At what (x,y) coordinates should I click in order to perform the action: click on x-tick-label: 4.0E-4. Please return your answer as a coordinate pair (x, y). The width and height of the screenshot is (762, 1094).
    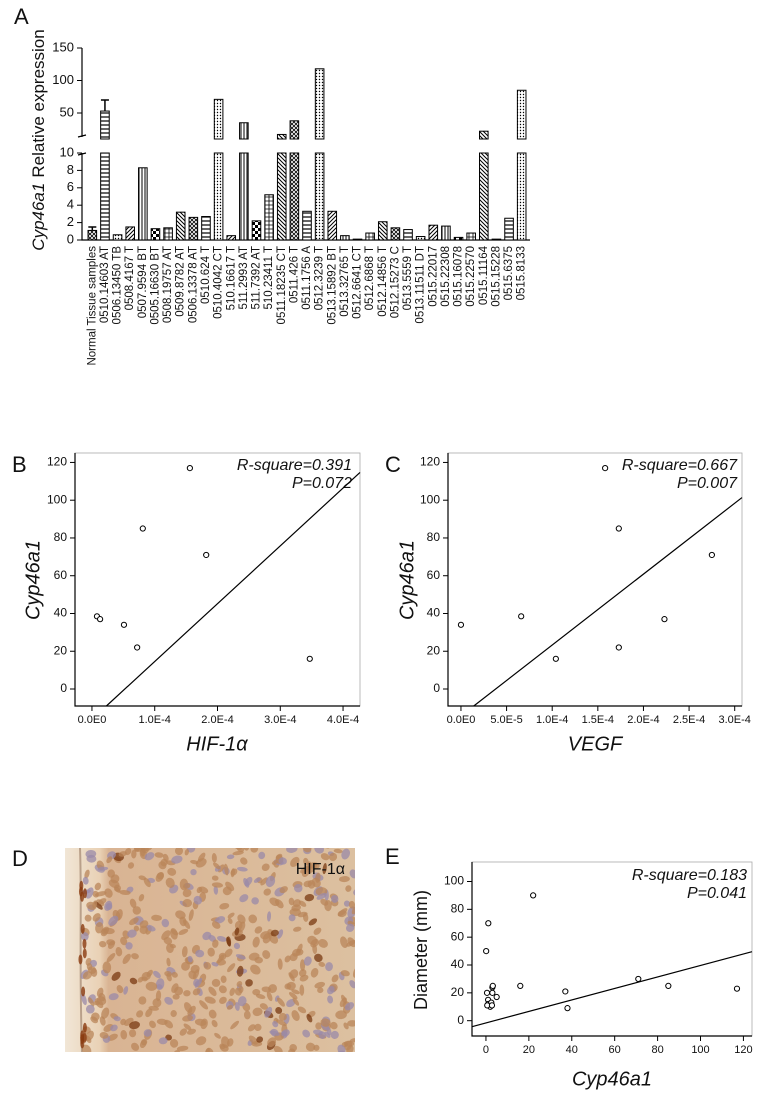
    Looking at the image, I should click on (343, 720).